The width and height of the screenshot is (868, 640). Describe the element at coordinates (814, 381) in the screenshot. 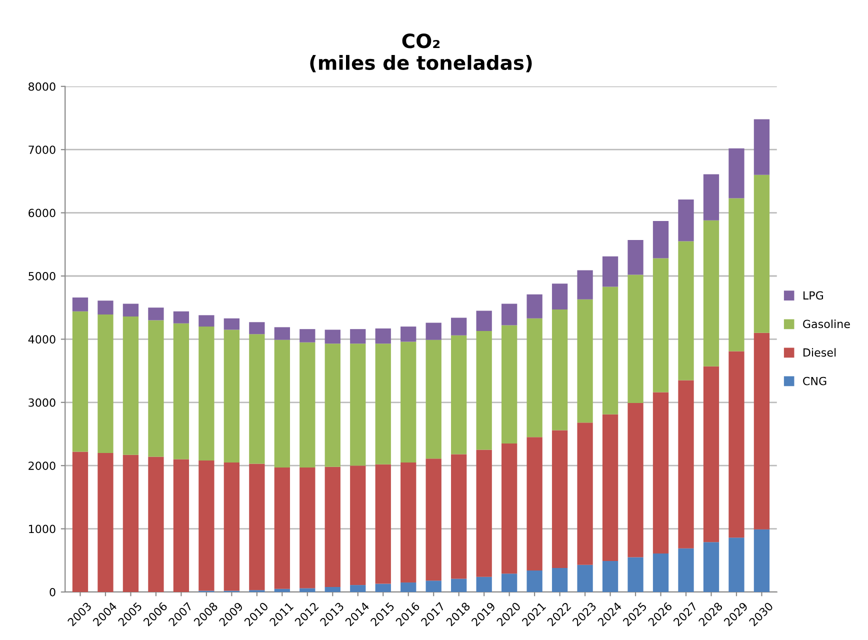

I see `legend-label: CNG` at that location.